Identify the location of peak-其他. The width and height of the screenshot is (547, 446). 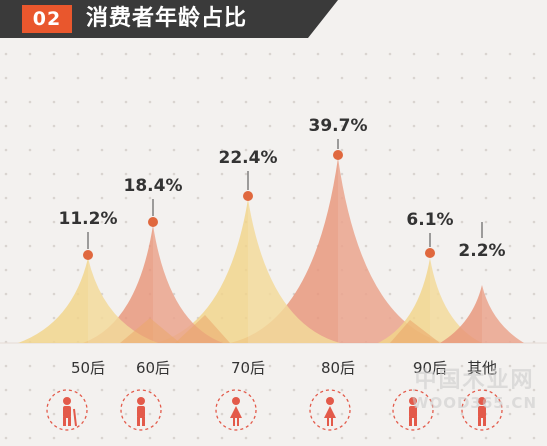
(482, 314).